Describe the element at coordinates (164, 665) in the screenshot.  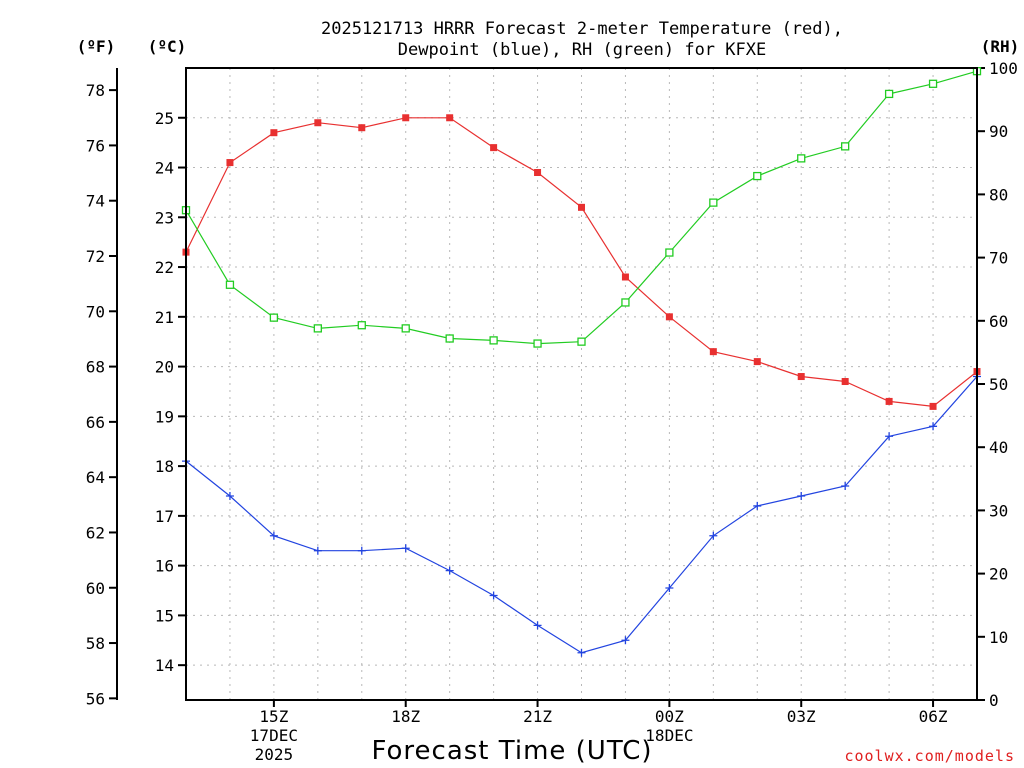
I see `celsius-tick-label: 14` at that location.